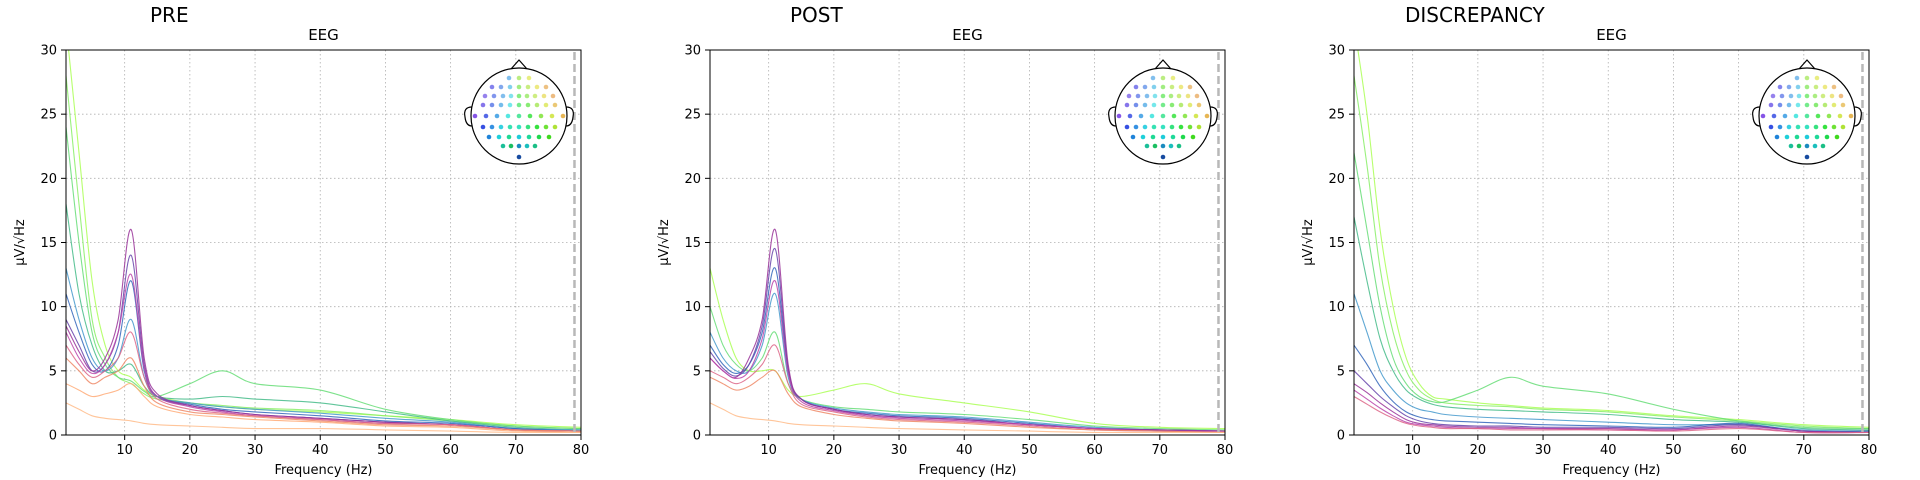 The image size is (1920, 480). I want to click on panel-title: DISCREPANCY, so click(1475, 15).